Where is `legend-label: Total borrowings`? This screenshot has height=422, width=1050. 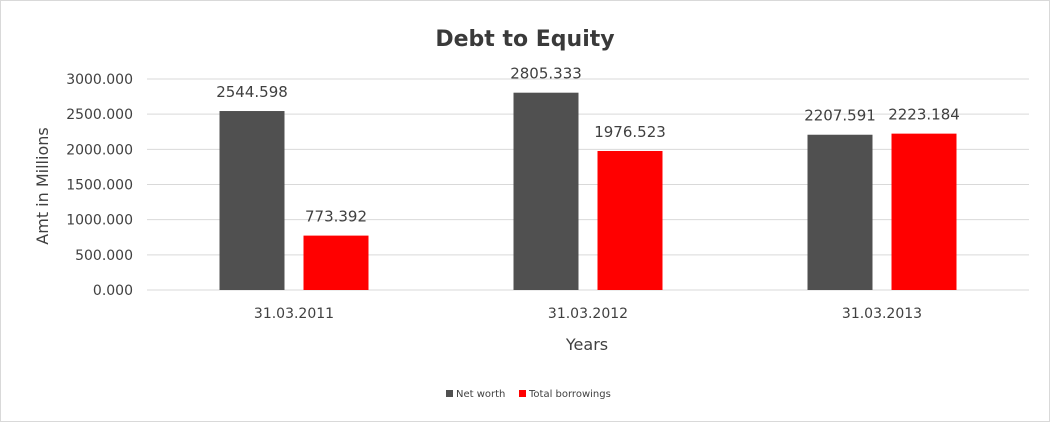 legend-label: Total borrowings is located at coordinates (569, 394).